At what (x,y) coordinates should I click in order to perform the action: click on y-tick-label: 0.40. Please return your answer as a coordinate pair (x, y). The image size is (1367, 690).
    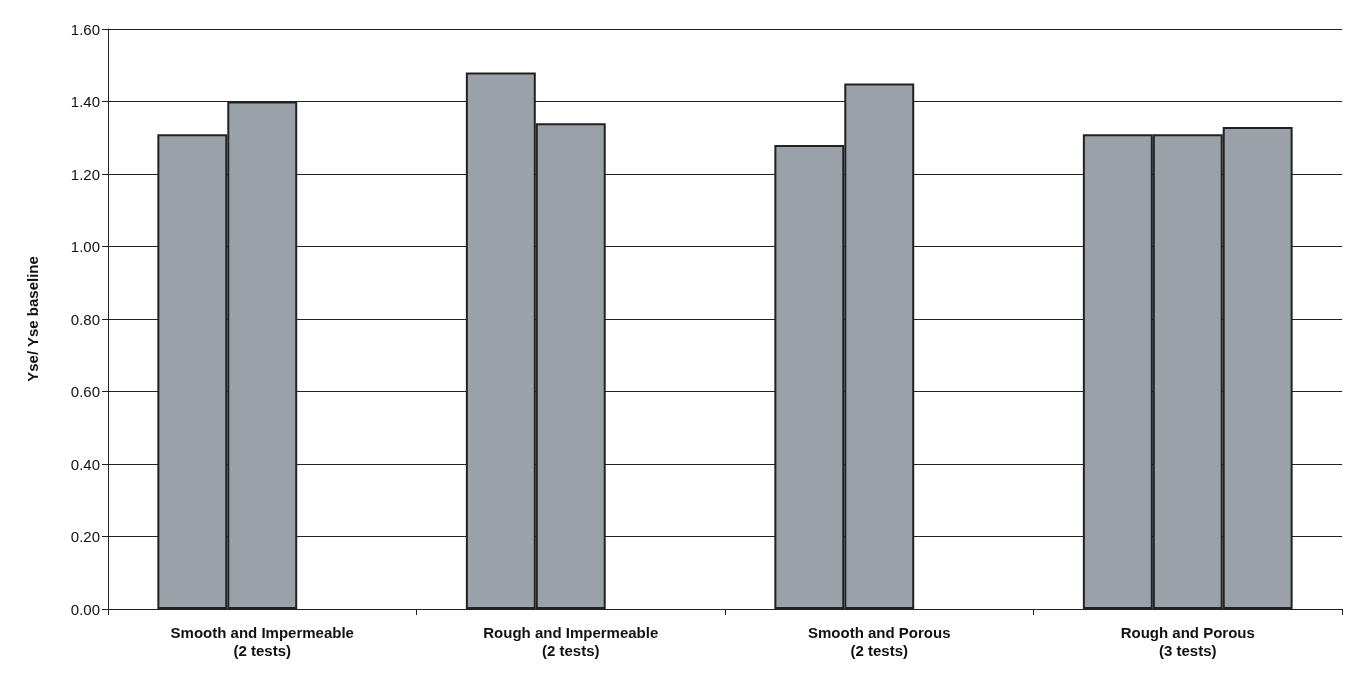
    Looking at the image, I should click on (85, 464).